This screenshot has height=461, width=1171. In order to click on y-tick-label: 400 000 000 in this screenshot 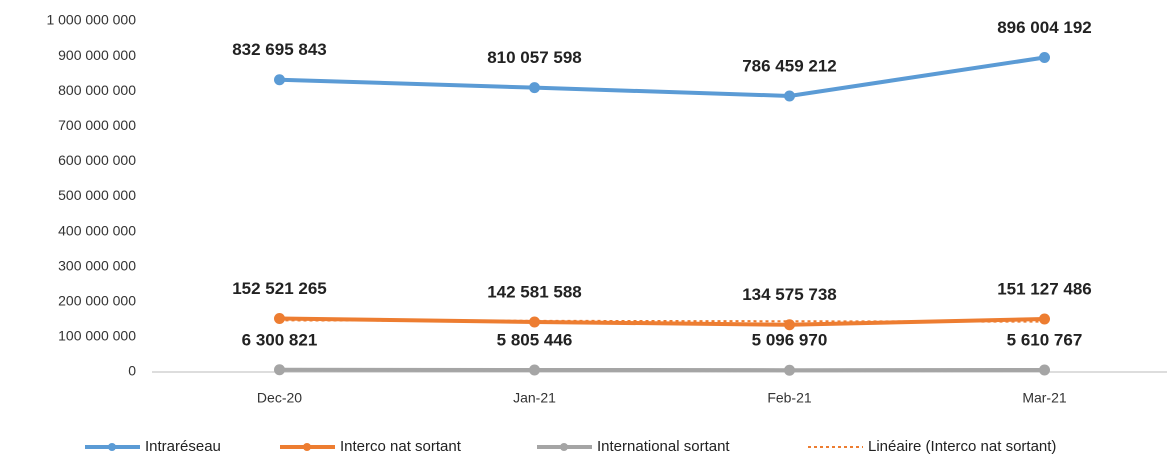, I will do `click(97, 230)`.